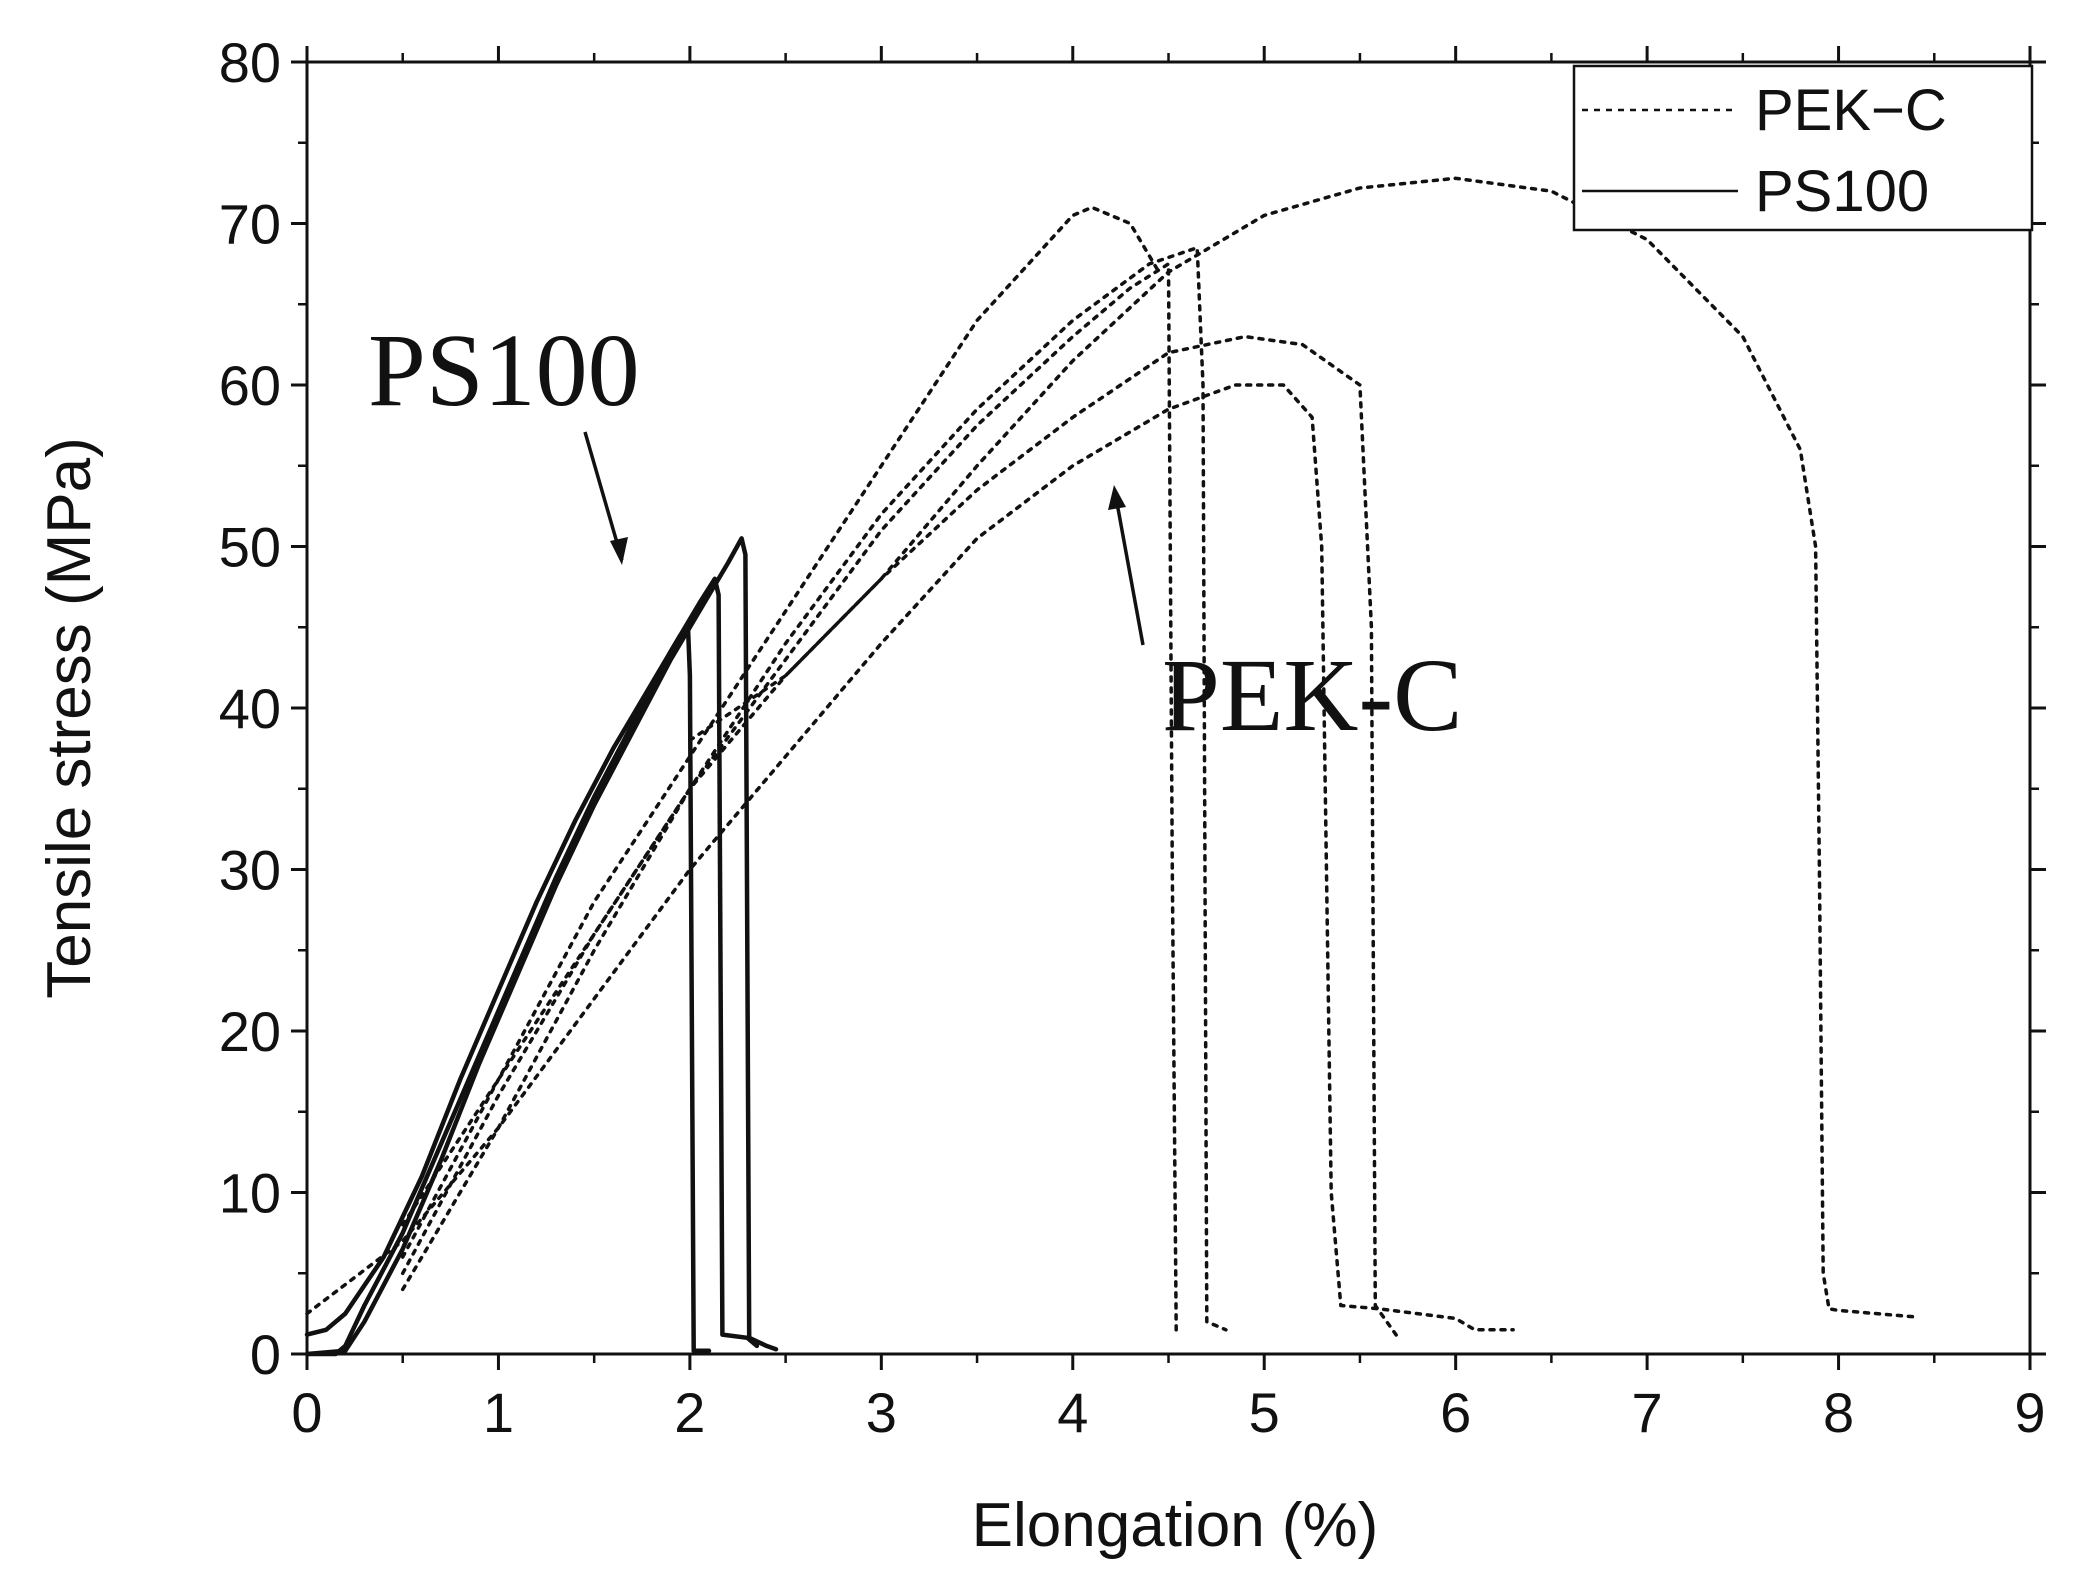  I want to click on y-tick-label: 60, so click(250, 385).